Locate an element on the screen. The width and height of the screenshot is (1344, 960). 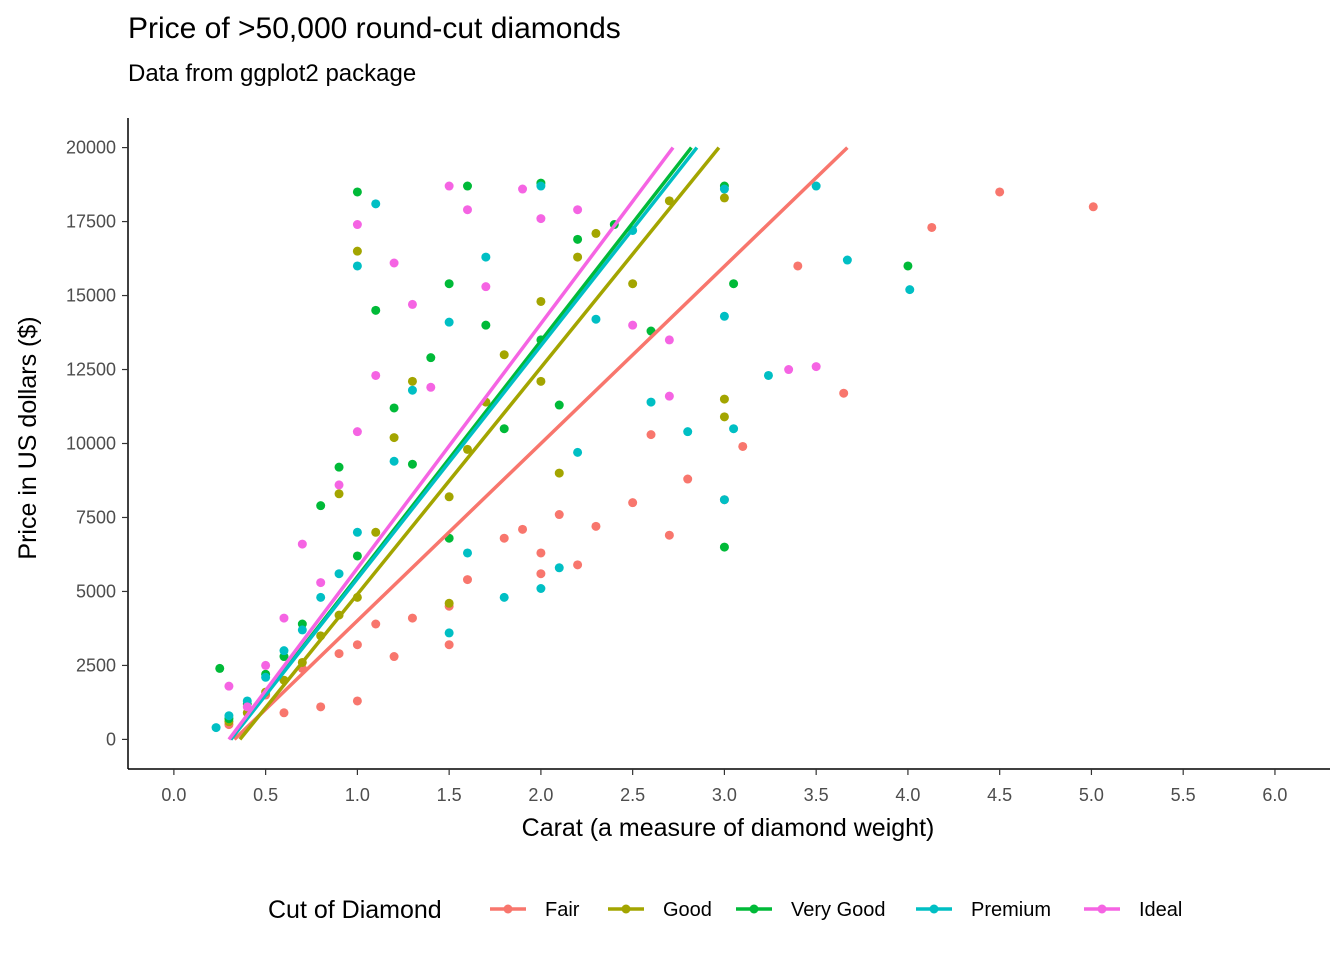
x-tick-label: 1.5 is located at coordinates (449, 795).